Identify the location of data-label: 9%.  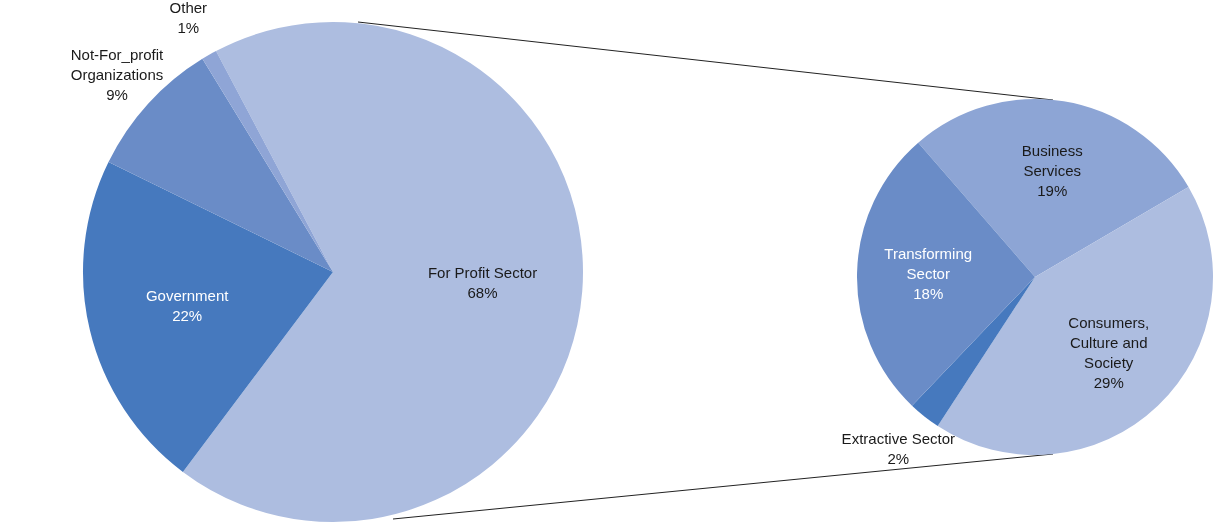
(117, 94).